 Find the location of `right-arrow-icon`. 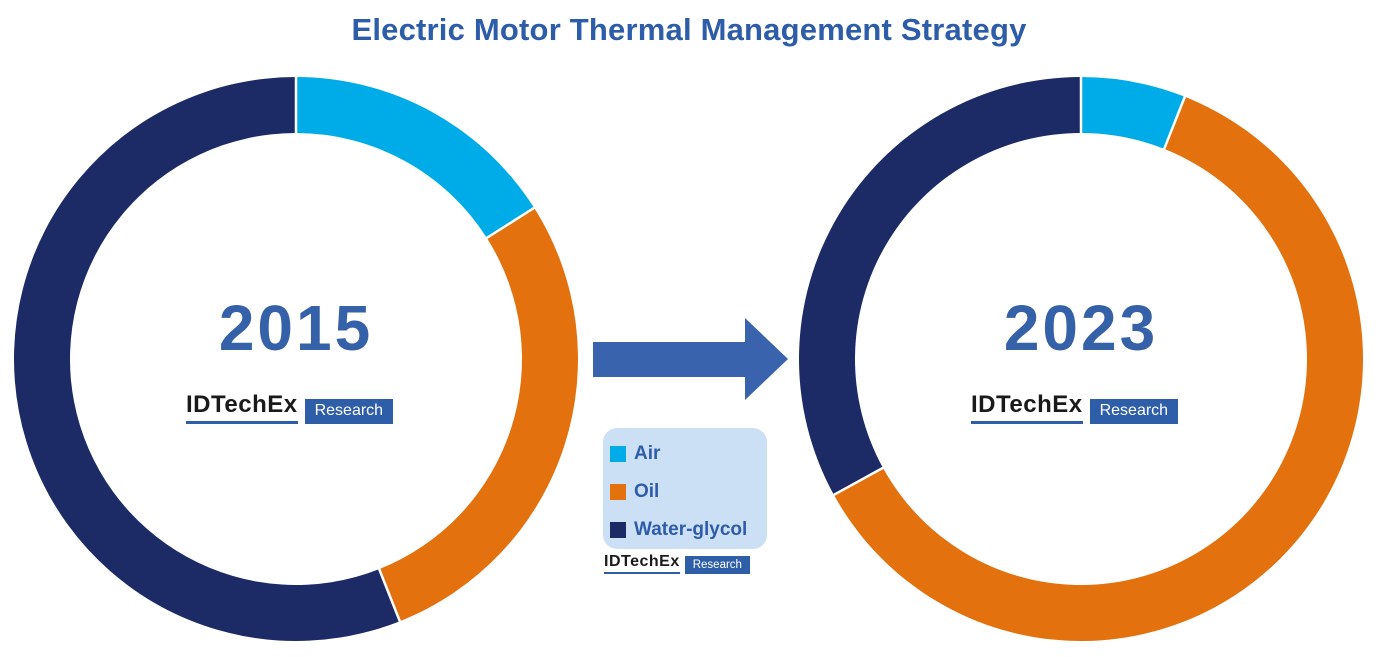

right-arrow-icon is located at coordinates (690, 359).